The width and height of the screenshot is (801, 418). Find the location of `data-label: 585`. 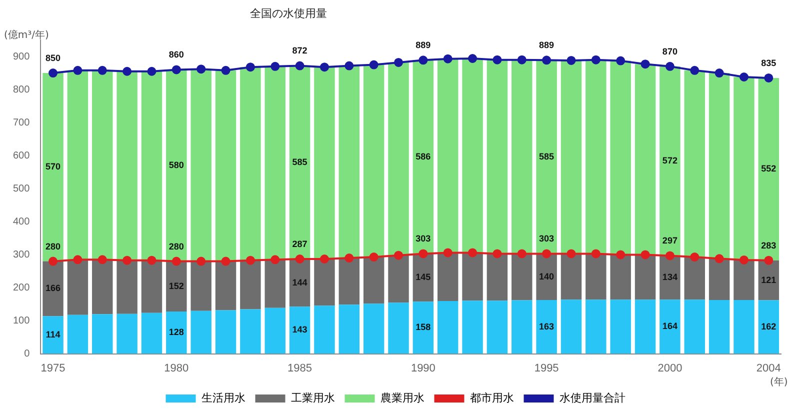

data-label: 585 is located at coordinates (546, 157).